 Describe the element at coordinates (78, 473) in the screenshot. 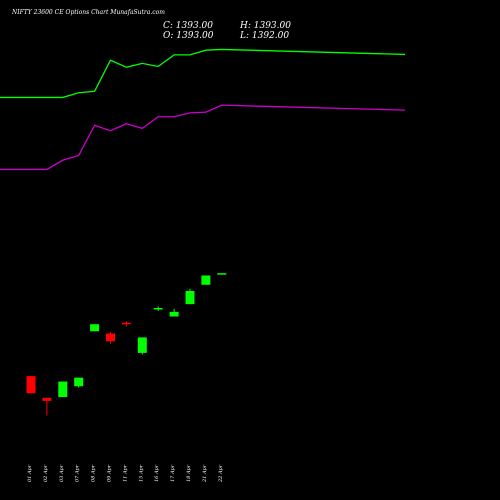

I see `x-tick-label: 07 Apr` at that location.